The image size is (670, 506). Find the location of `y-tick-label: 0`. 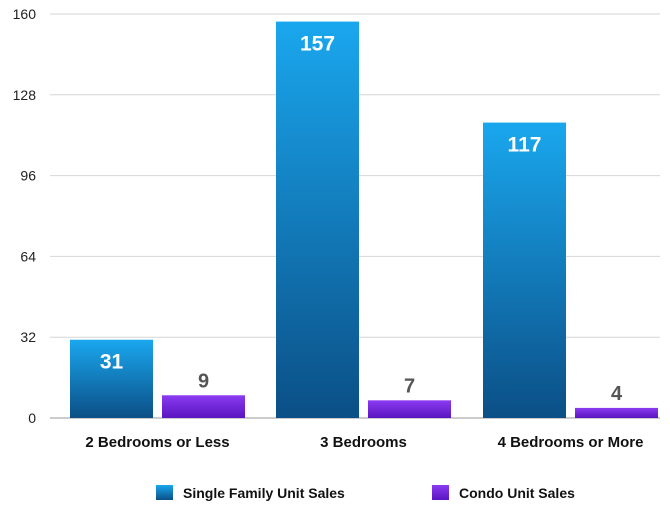

y-tick-label: 0 is located at coordinates (32, 418).